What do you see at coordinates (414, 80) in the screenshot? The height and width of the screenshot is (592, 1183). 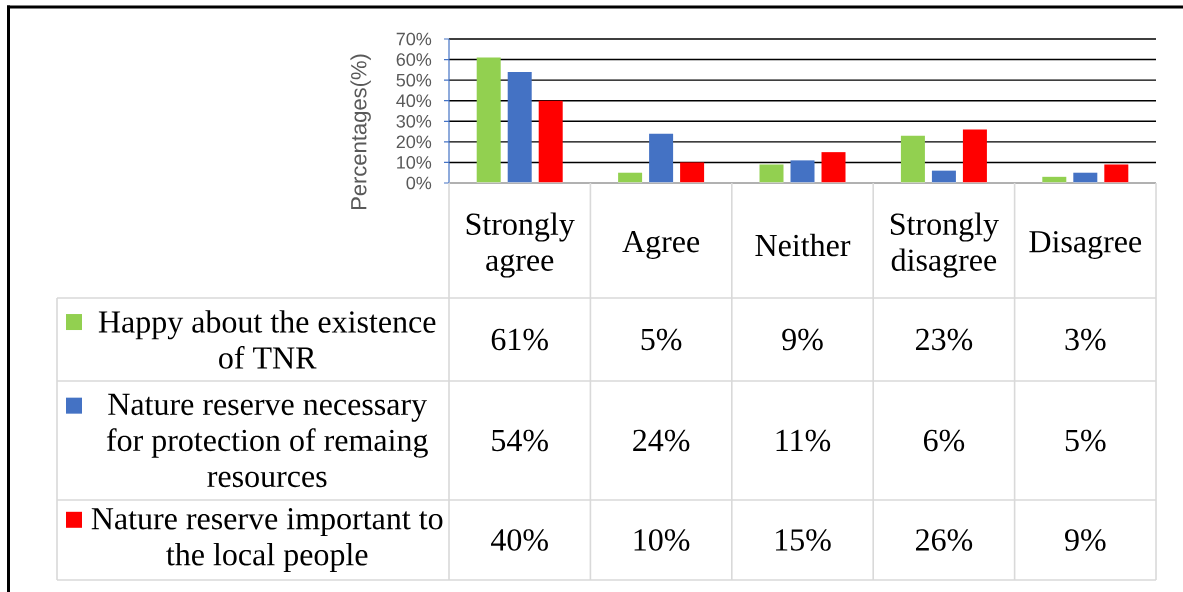 I see `y-tick-label: 50%` at bounding box center [414, 80].